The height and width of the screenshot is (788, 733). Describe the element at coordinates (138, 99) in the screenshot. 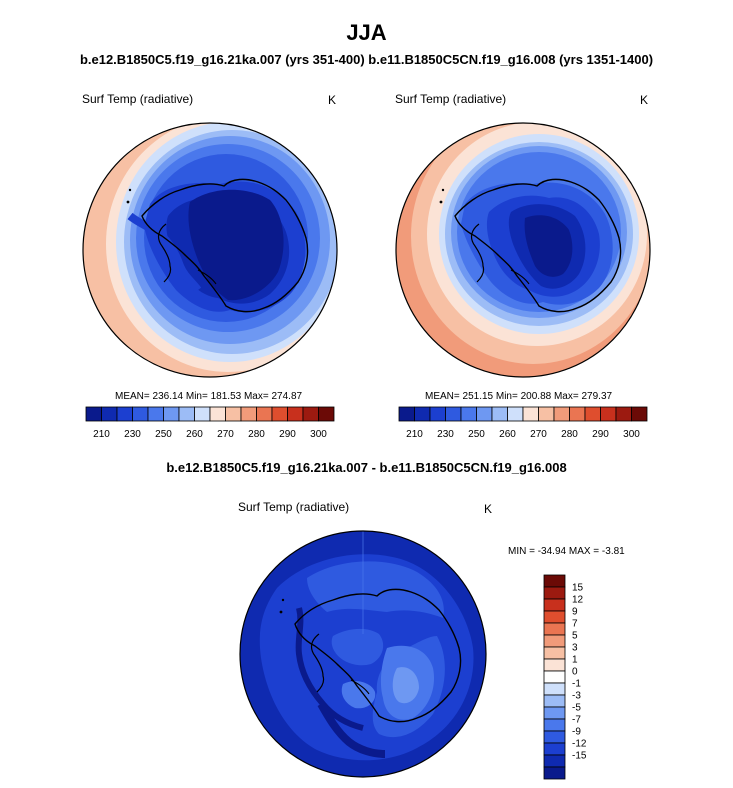

I see `panel1-variable-label: Surf Temp (radiative)` at that location.